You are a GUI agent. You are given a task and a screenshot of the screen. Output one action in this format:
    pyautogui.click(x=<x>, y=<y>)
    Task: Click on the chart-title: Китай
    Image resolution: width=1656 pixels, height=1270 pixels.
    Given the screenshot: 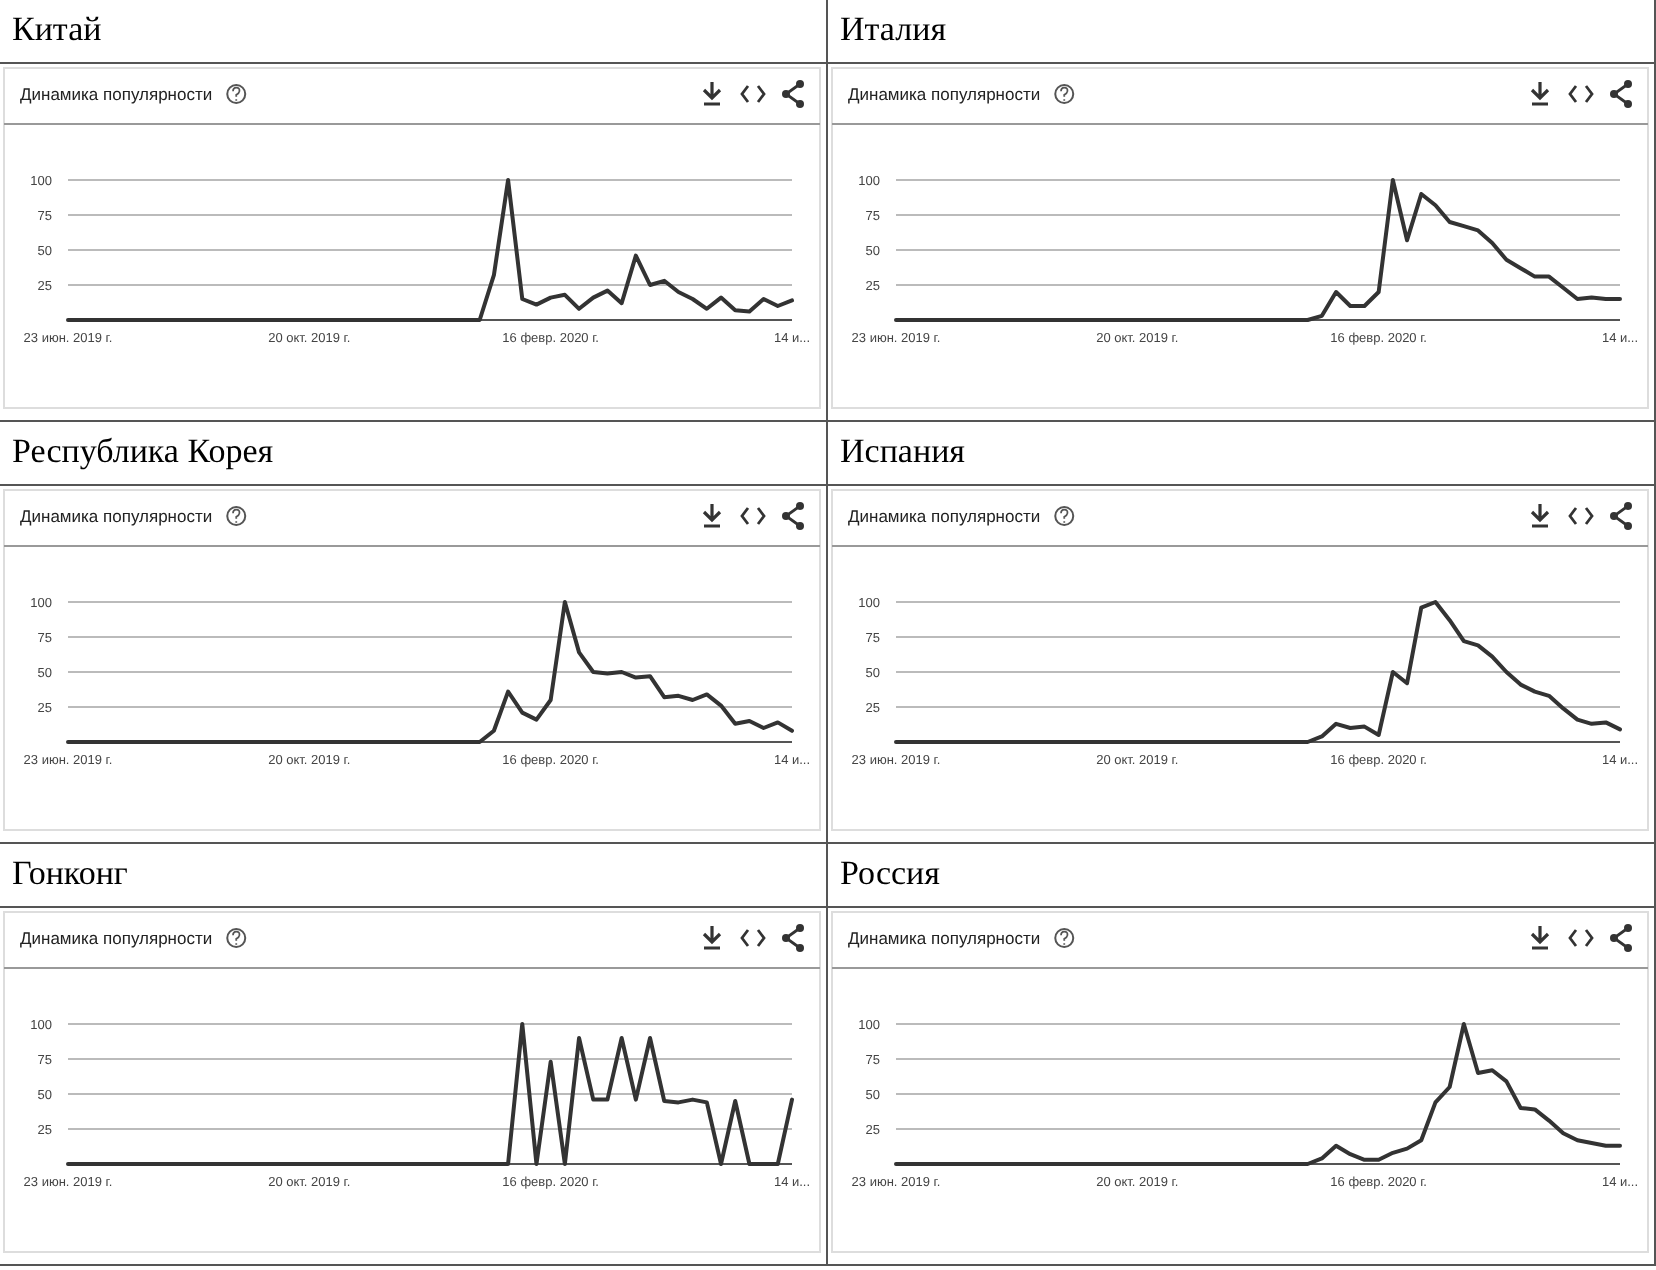 What is the action you would take?
    pyautogui.click(x=413, y=32)
    